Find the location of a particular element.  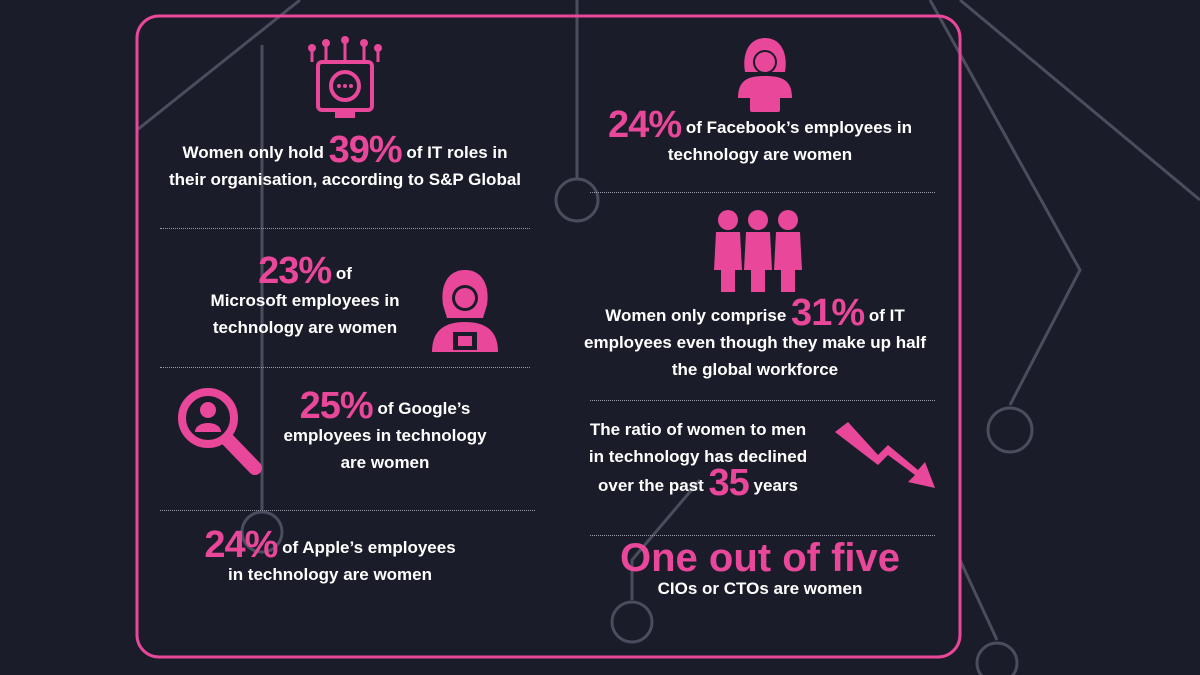

figure: 35 is located at coordinates (729, 483).